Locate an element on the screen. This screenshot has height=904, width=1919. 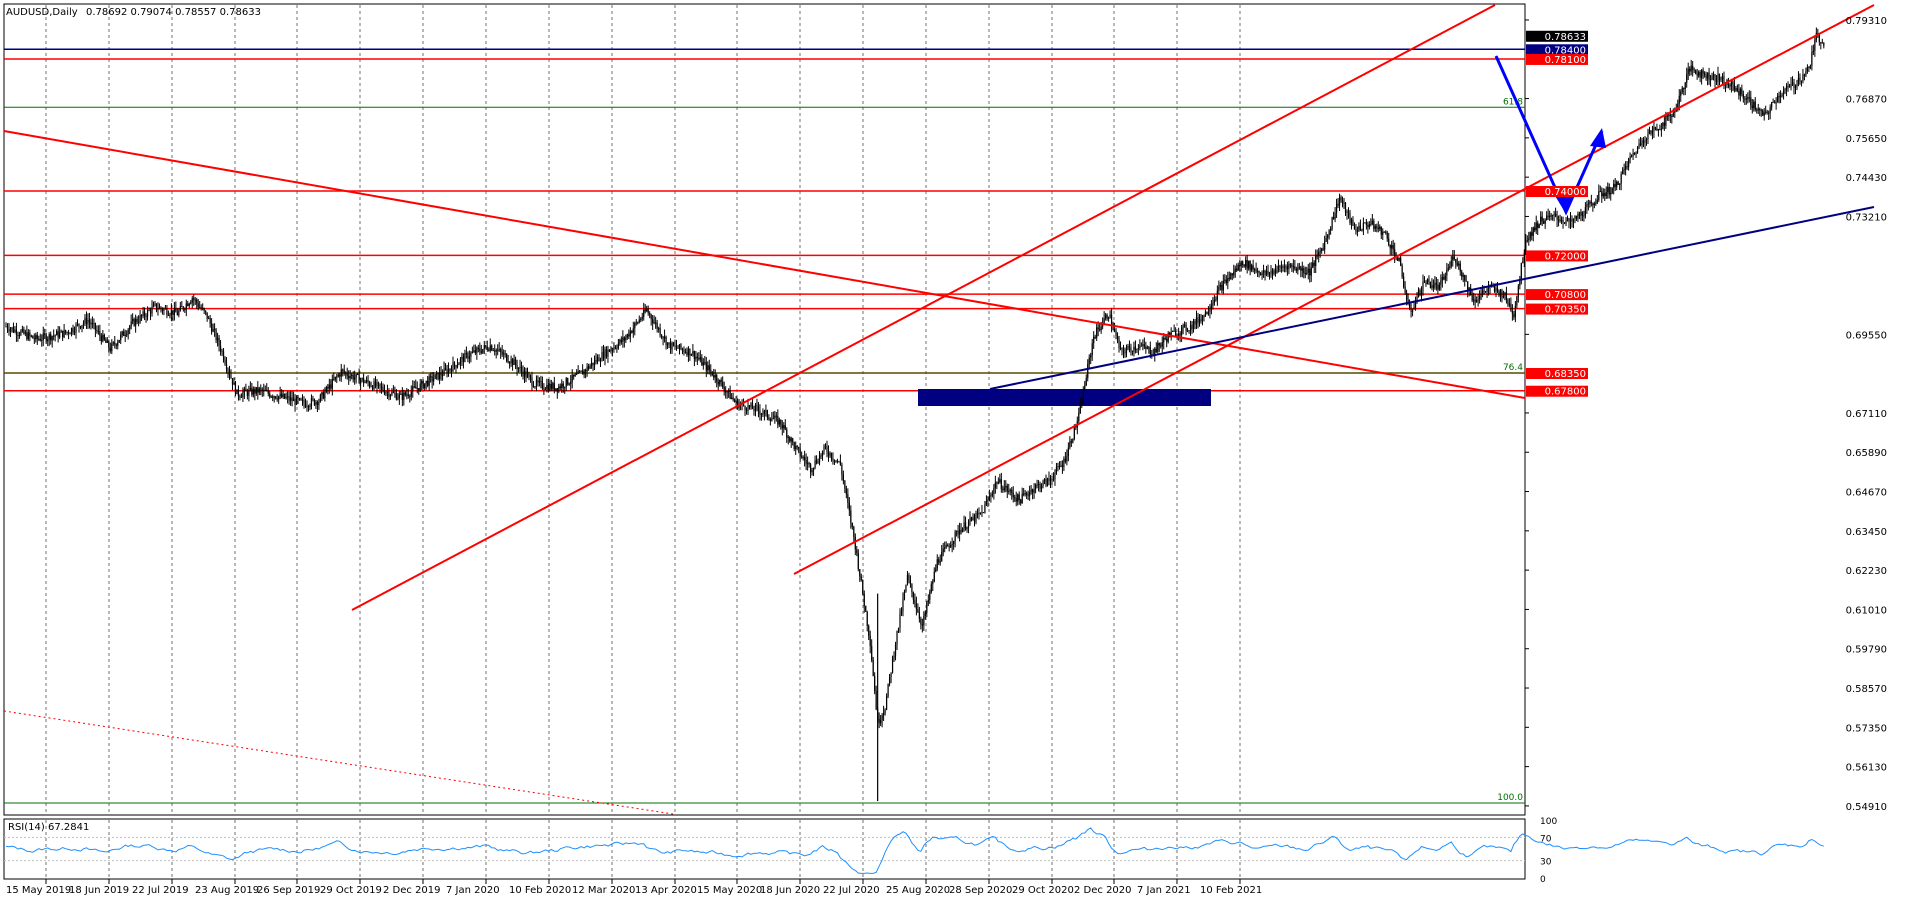
rsi-axis-label: 0 is located at coordinates (1543, 880).